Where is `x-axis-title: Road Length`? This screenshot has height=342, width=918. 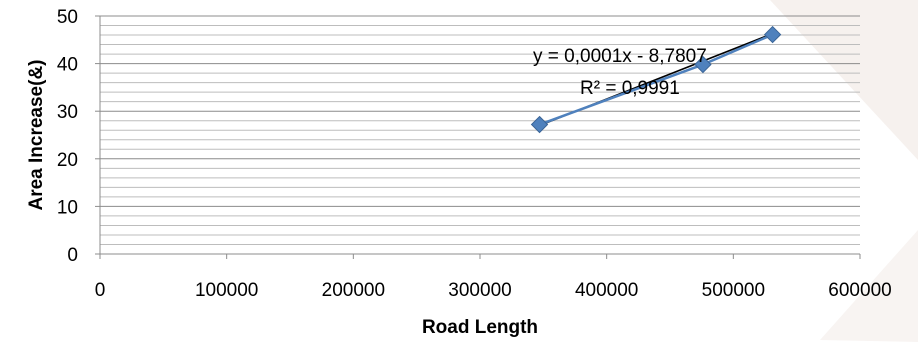
x-axis-title: Road Length is located at coordinates (480, 327).